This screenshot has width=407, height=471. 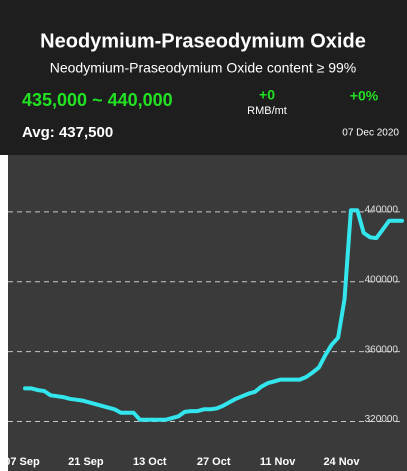 I want to click on x-tick-label: 24 Nov, so click(x=341, y=462).